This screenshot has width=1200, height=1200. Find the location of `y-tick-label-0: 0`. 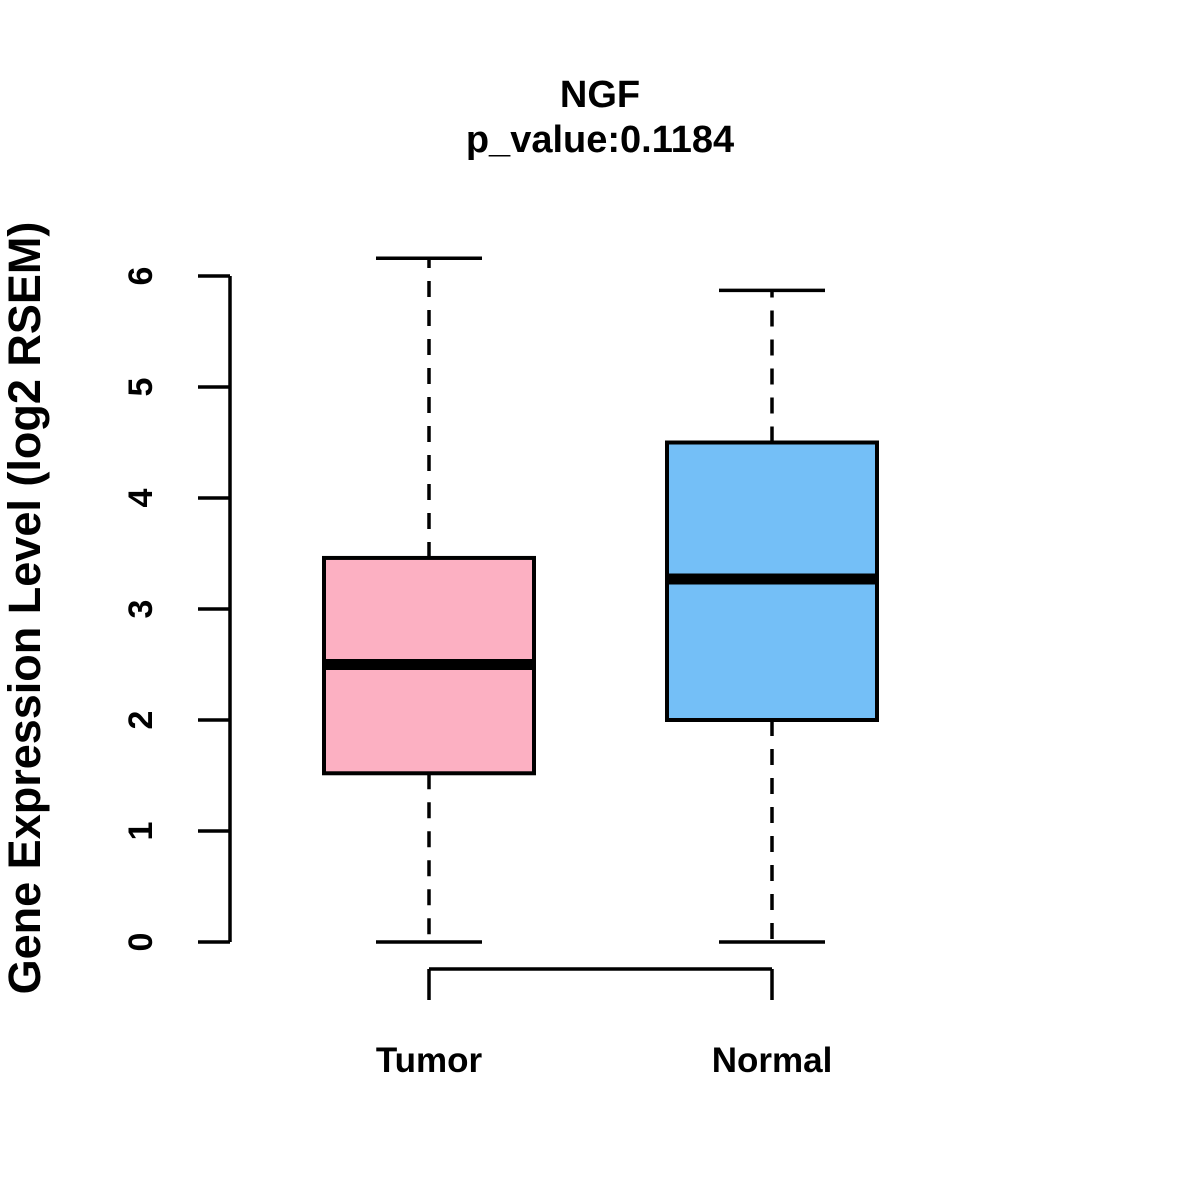

y-tick-label-0: 0 is located at coordinates (141, 942).